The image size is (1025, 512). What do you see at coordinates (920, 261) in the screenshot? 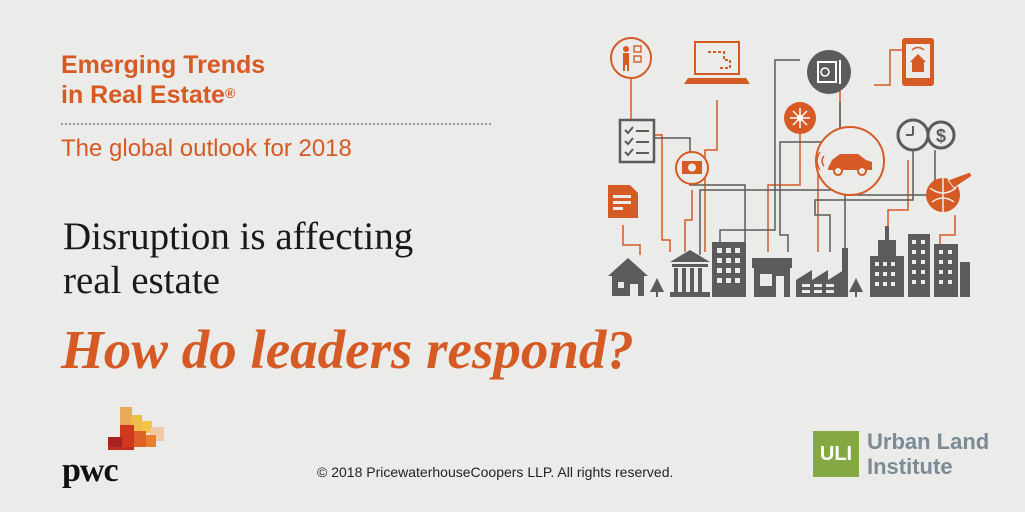
I see `skyscraper-icon` at bounding box center [920, 261].